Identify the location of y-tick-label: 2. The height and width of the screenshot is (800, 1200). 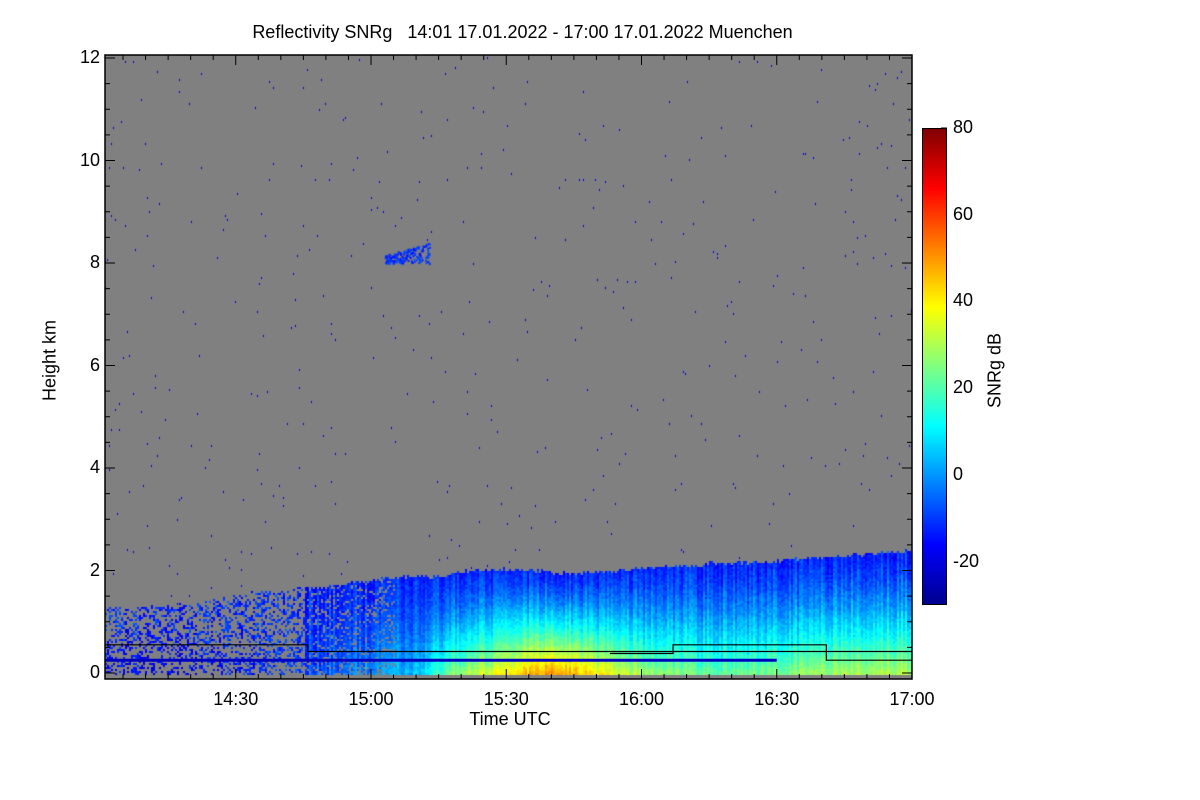
(94, 569).